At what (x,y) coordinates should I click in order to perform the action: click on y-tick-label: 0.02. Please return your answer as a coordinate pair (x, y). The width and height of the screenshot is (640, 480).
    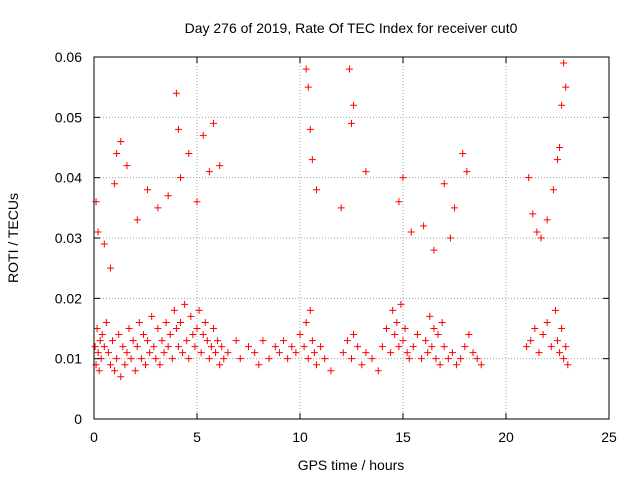
    Looking at the image, I should click on (68, 298).